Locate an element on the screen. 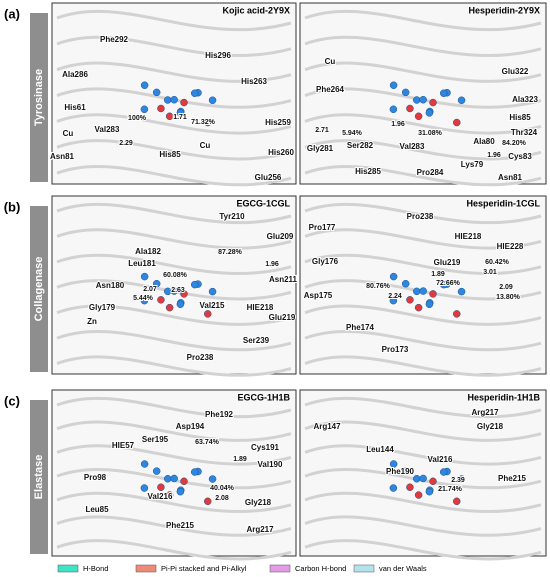 Image resolution: width=550 pixels, height=577 pixels. interaction-value: 5.94% is located at coordinates (352, 133).